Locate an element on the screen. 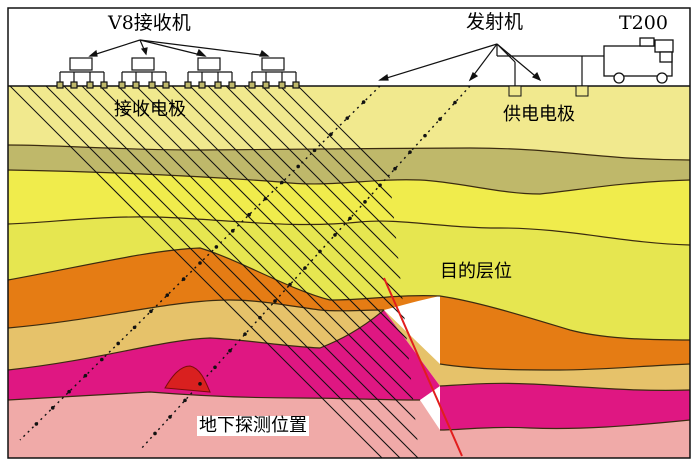 The image size is (700, 464). supply-electrodes-label: 供电电极 is located at coordinates (539, 114).